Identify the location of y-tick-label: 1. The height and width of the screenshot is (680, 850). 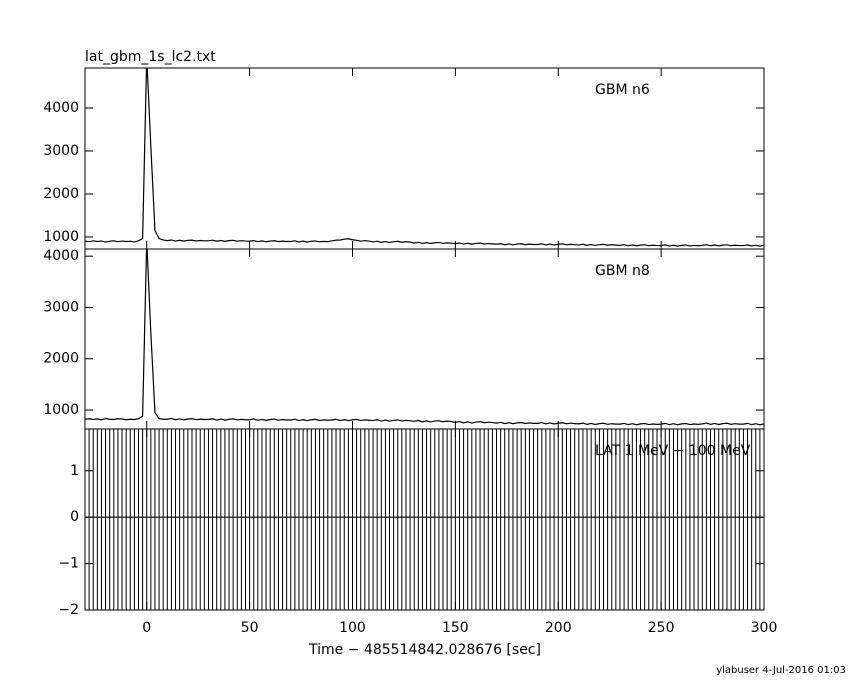
(74, 471).